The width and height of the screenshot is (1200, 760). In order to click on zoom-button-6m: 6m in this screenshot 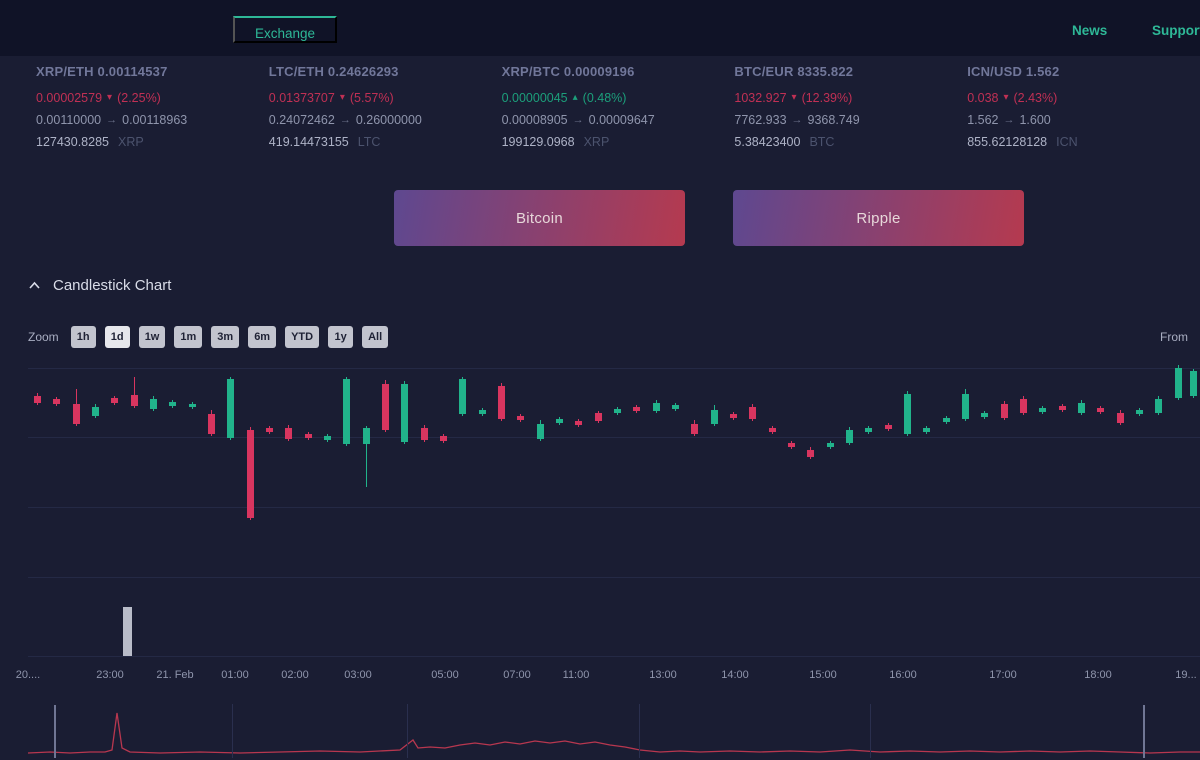, I will do `click(262, 337)`.